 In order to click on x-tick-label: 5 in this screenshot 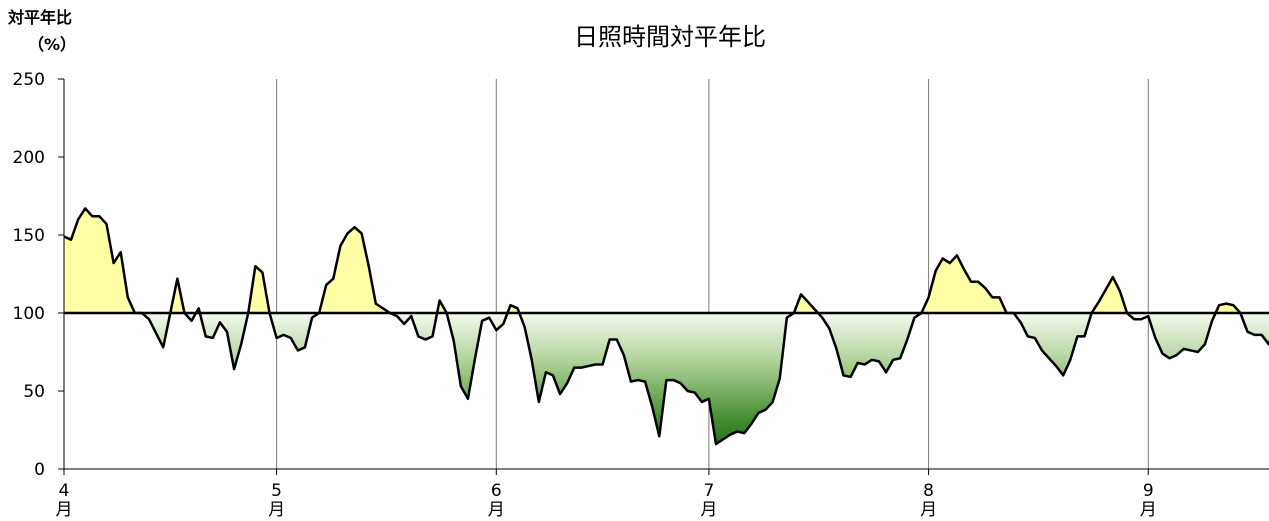, I will do `click(276, 491)`.